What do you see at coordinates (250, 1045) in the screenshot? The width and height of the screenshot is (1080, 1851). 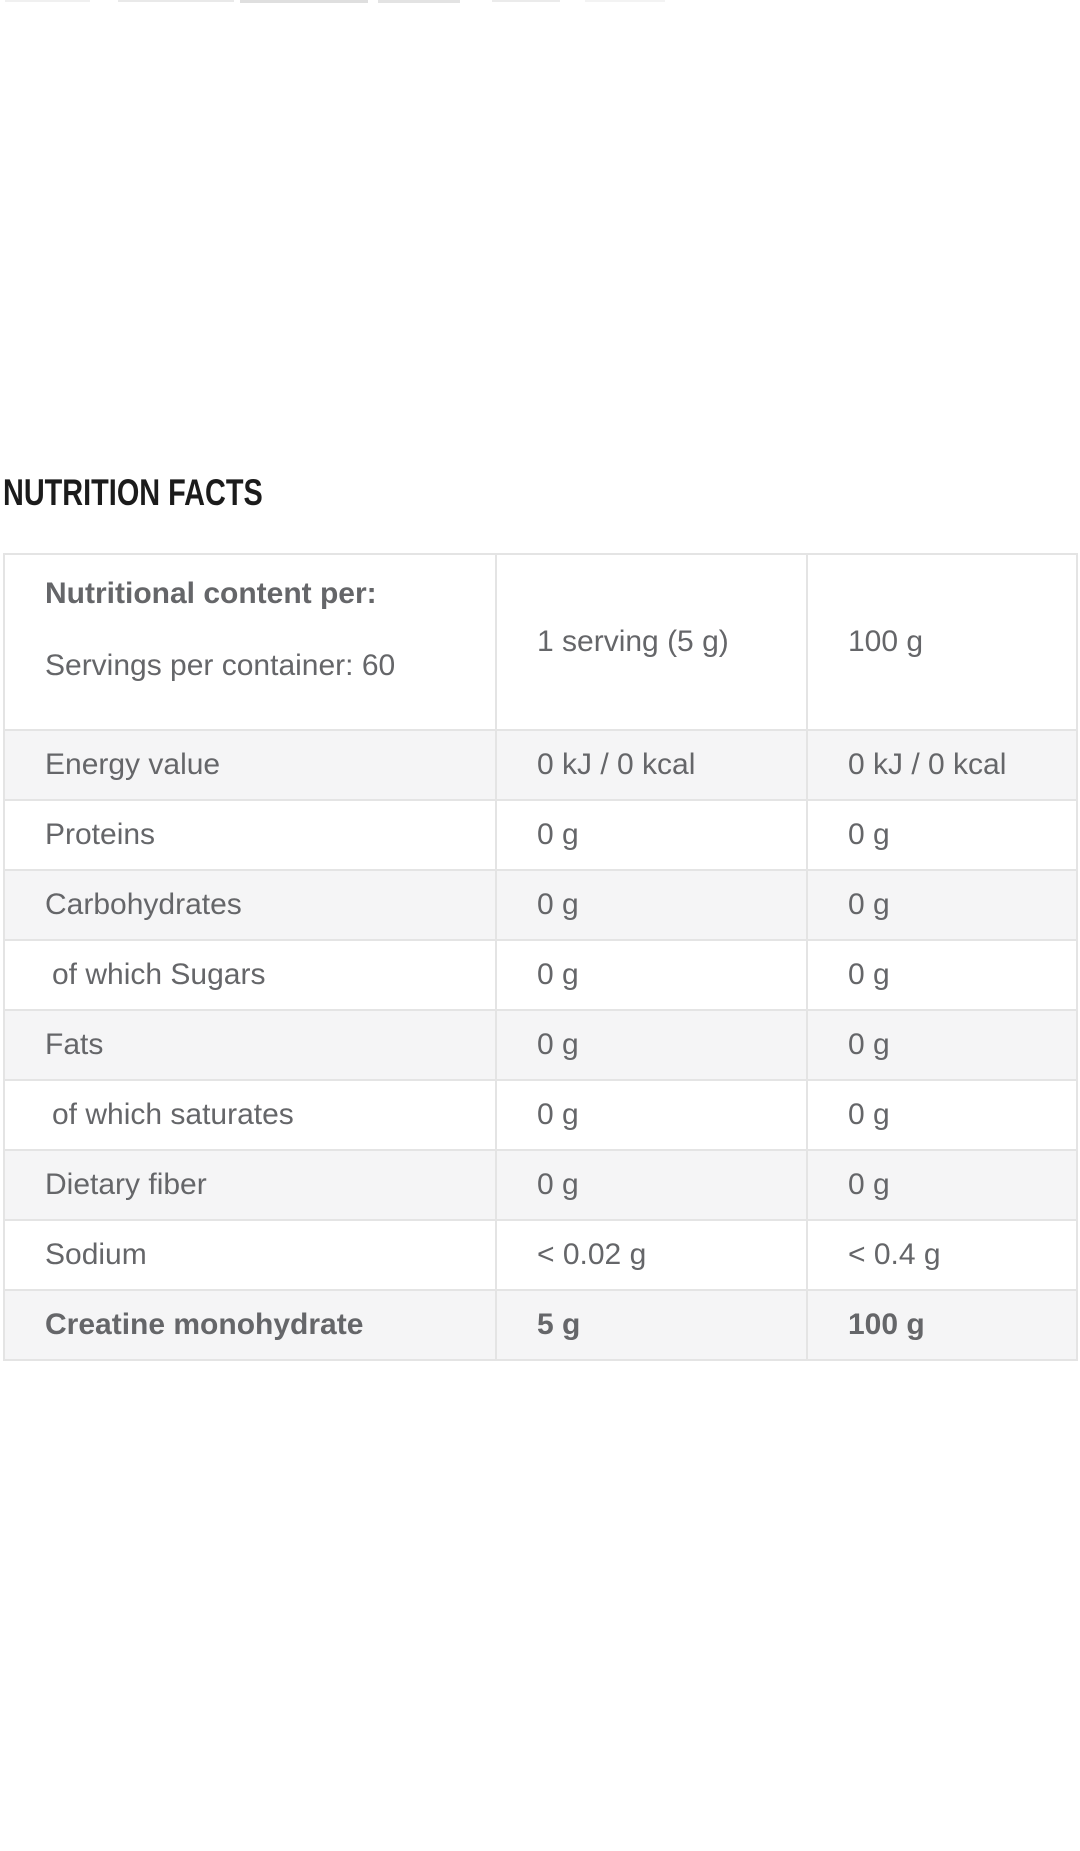 I see `row-label: Fats` at bounding box center [250, 1045].